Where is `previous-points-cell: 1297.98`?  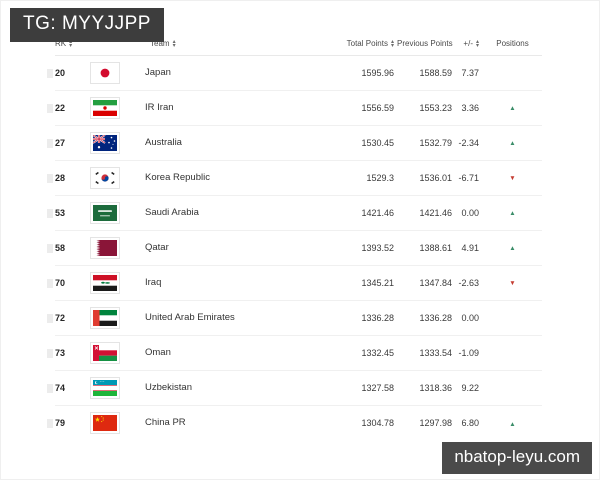 previous-points-cell: 1297.98 is located at coordinates (435, 422).